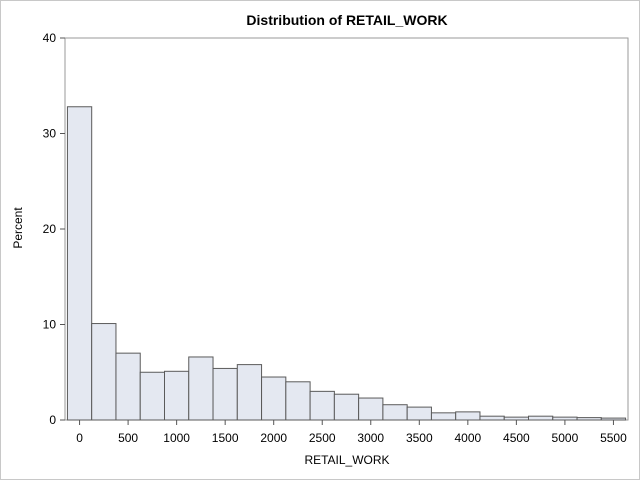 This screenshot has height=480, width=640. What do you see at coordinates (419, 438) in the screenshot?
I see `x-tick-label: 3500` at bounding box center [419, 438].